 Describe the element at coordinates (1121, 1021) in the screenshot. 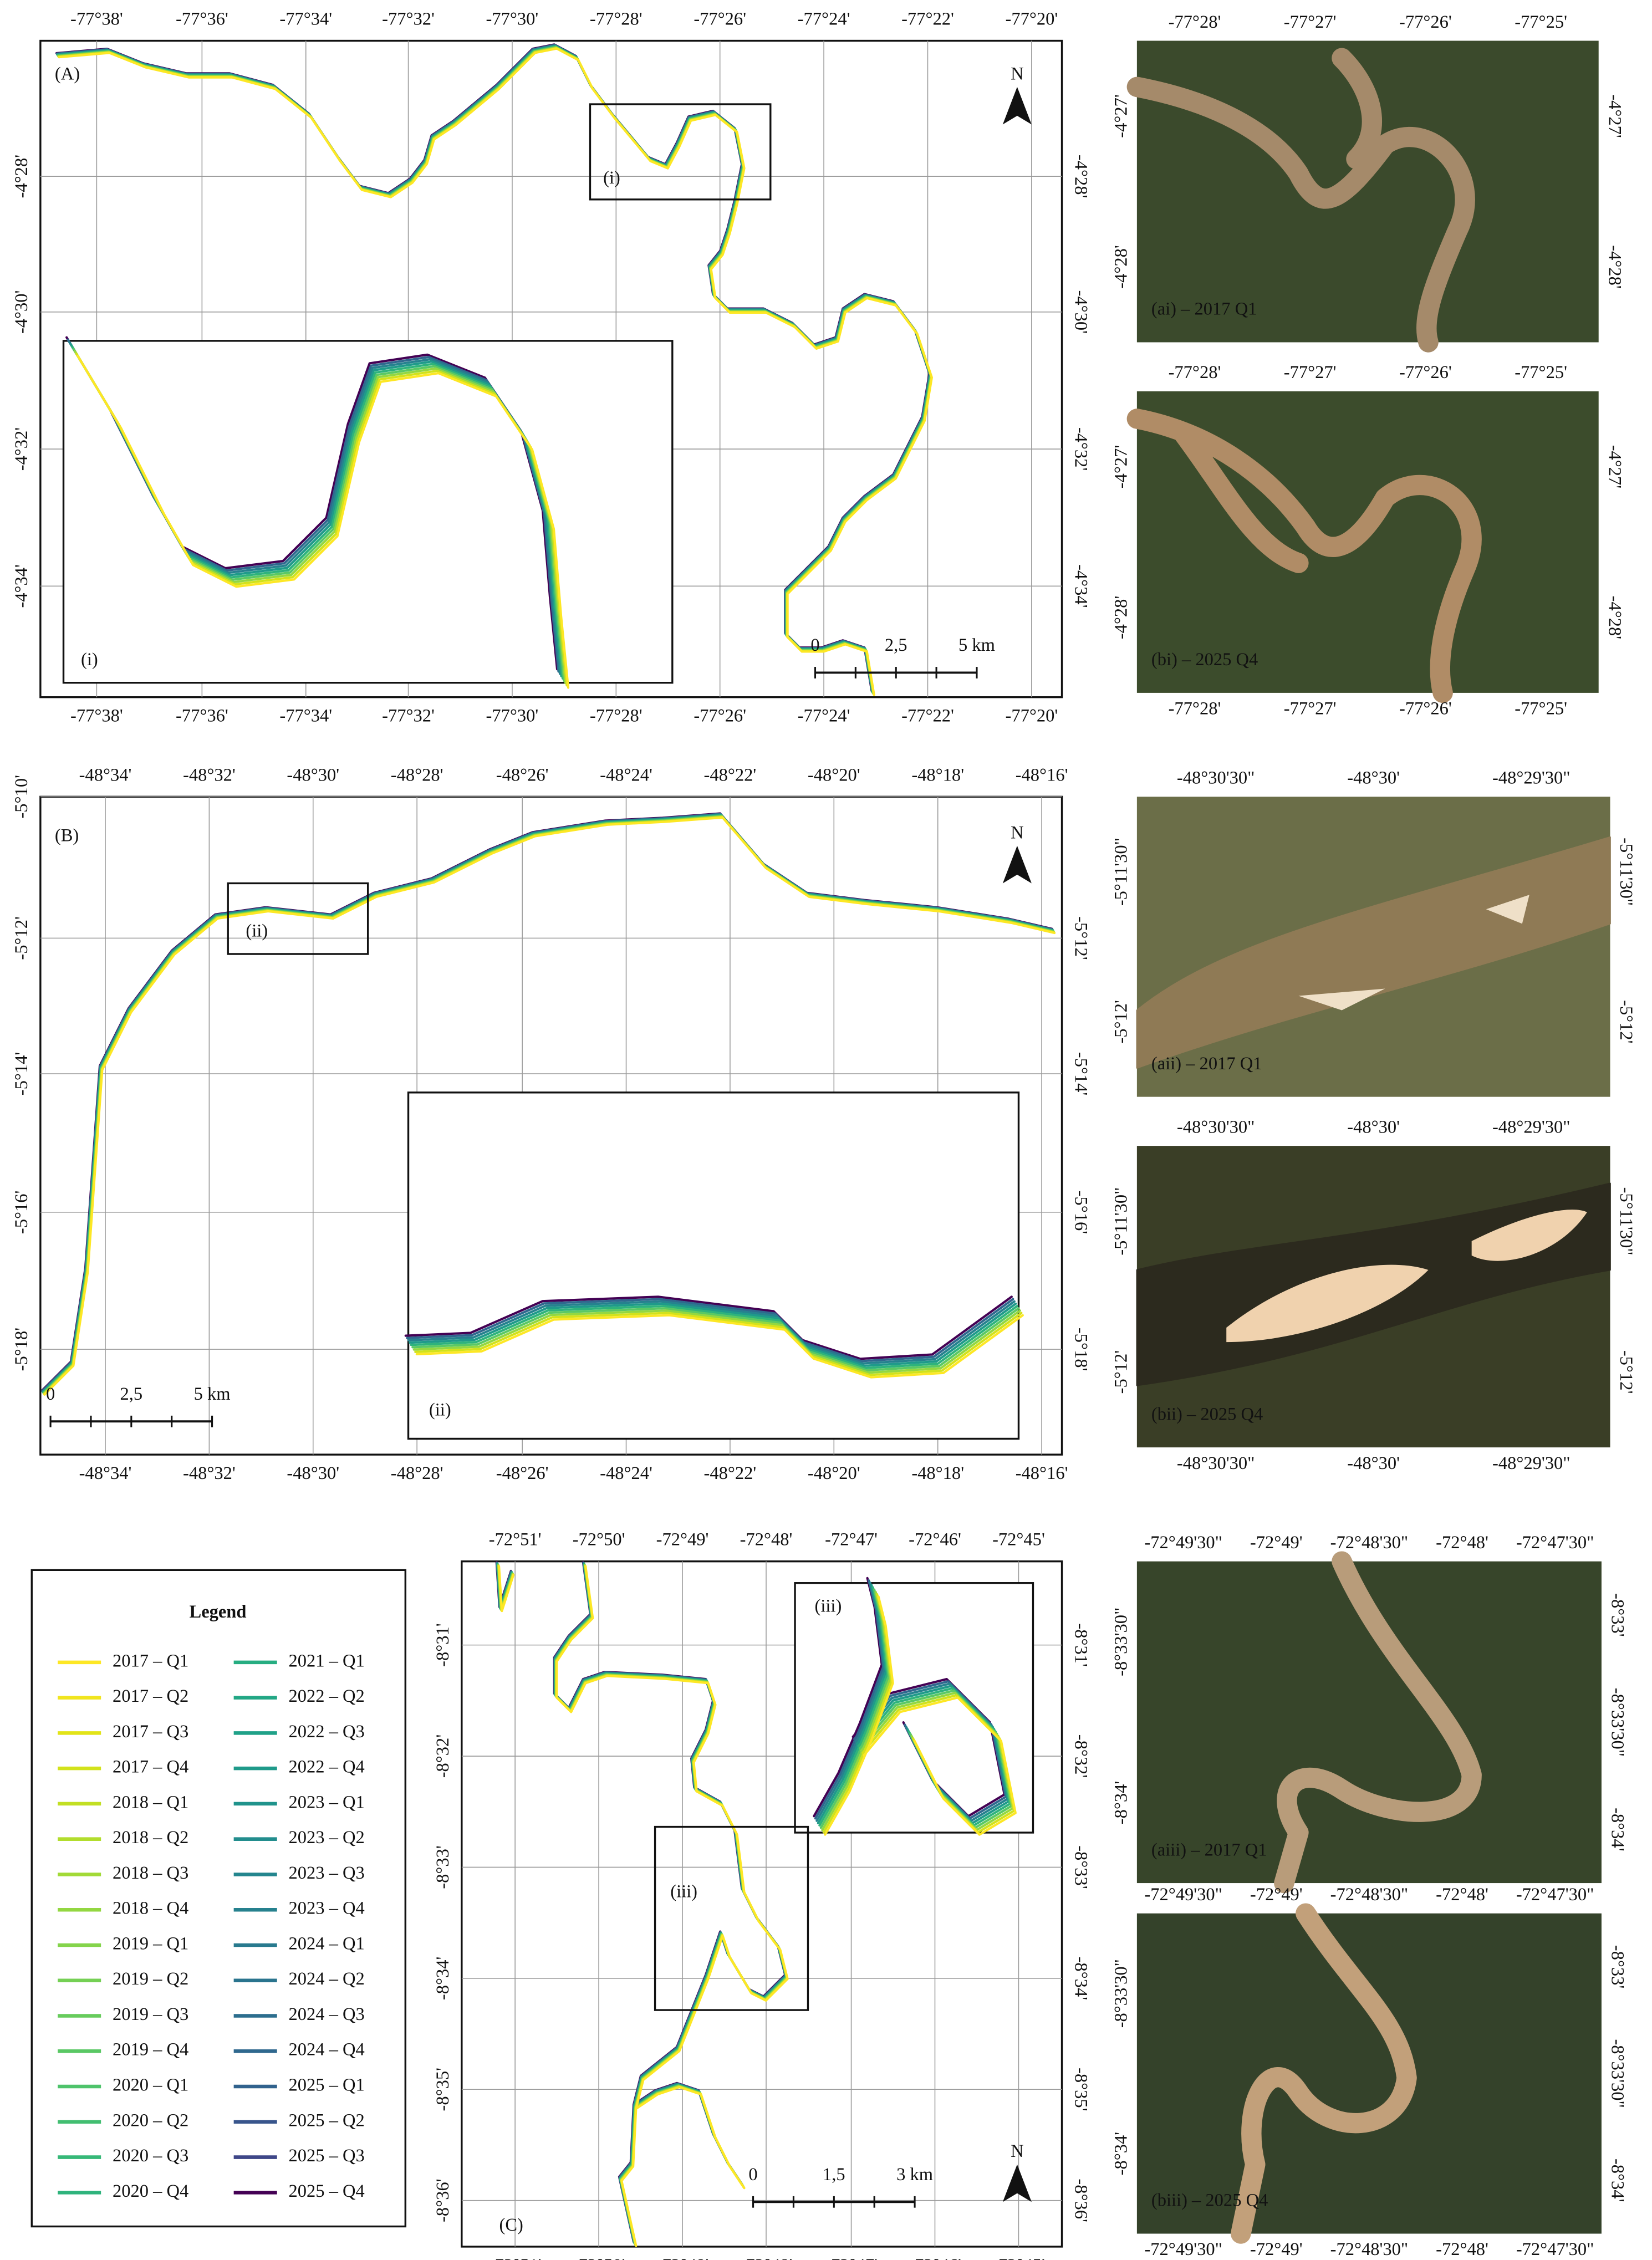

I see `image-left-coordinate: -5°12'` at that location.